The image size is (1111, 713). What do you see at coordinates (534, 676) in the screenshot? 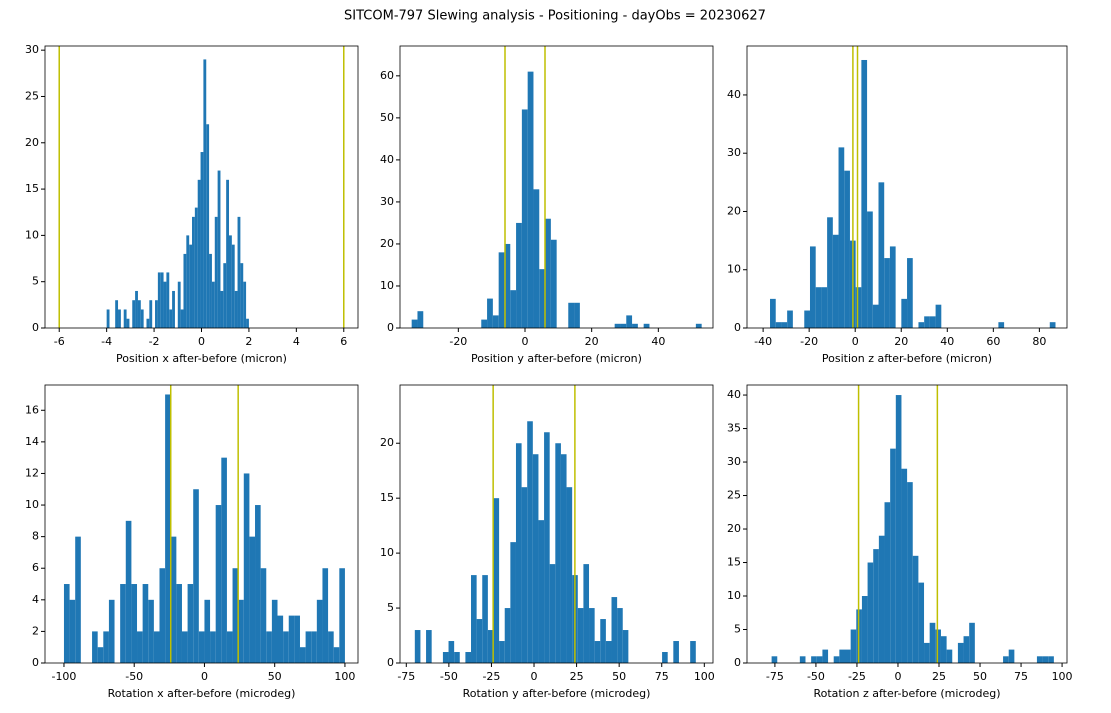
I see `x-tick-label: 0` at bounding box center [534, 676].